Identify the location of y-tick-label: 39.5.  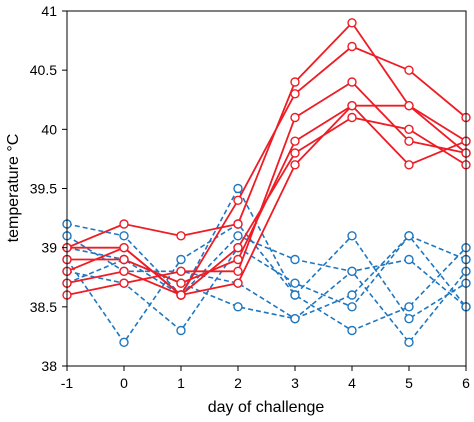
(43, 189).